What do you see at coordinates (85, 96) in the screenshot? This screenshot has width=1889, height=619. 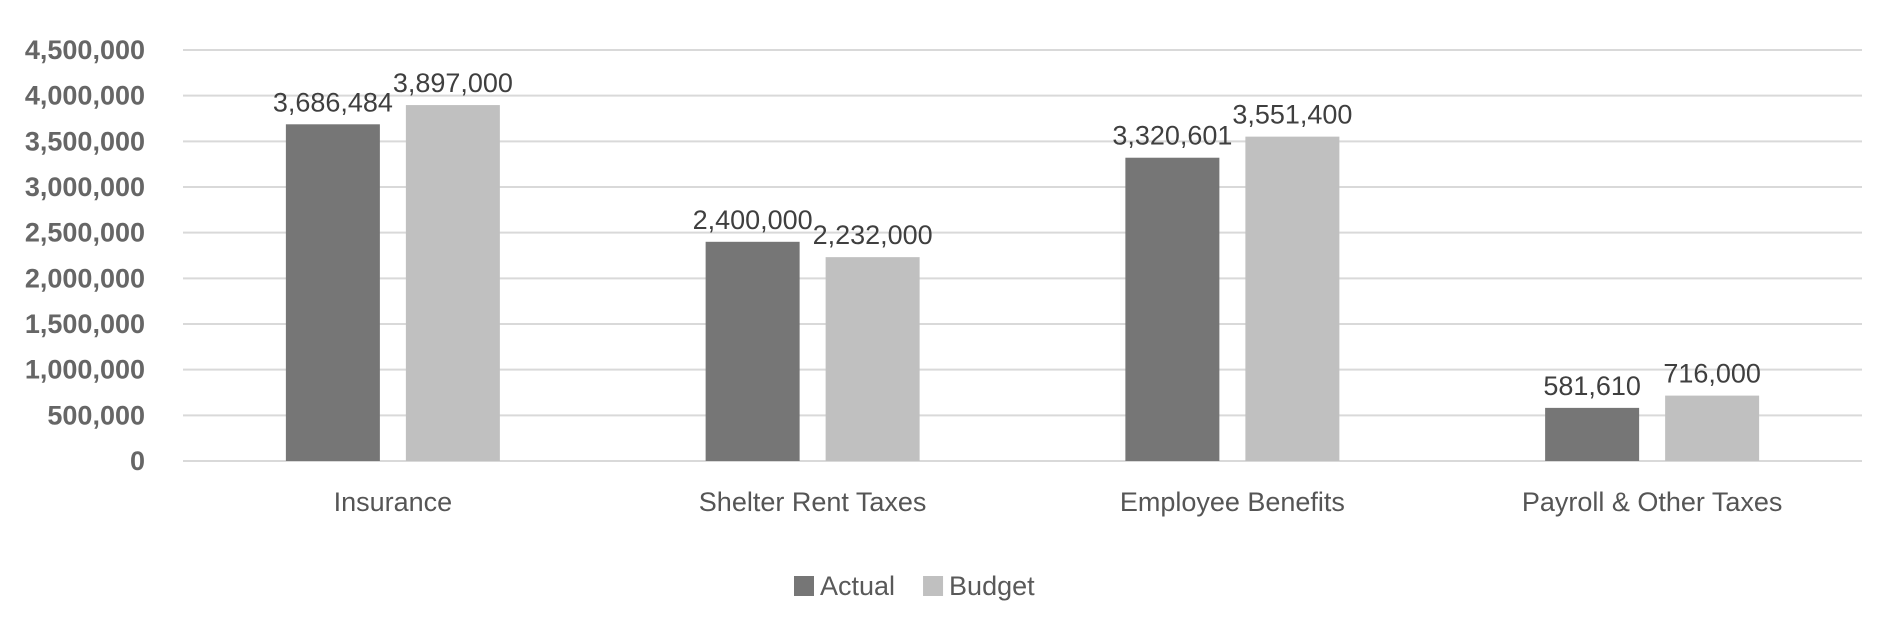 I see `y-tick-label: 4,000,000` at bounding box center [85, 96].